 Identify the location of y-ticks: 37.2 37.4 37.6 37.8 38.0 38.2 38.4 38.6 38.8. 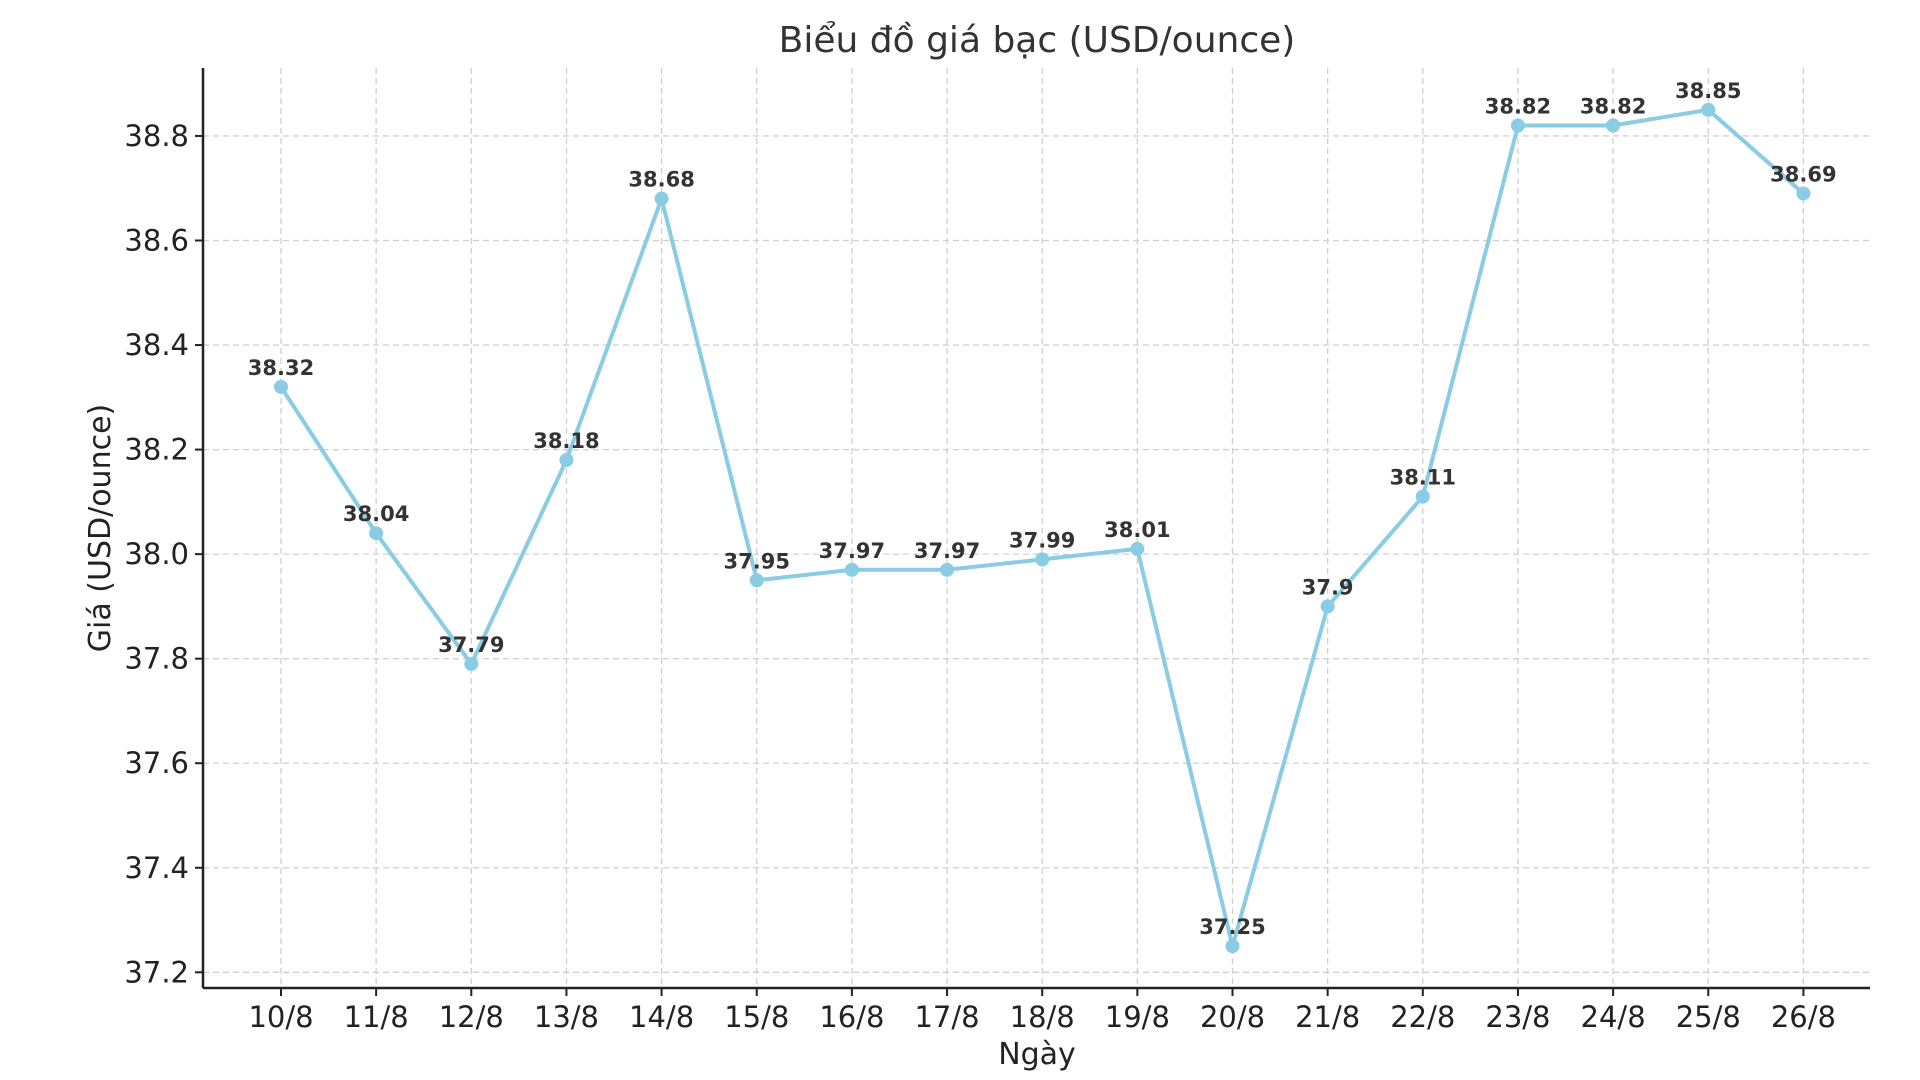
(163, 554).